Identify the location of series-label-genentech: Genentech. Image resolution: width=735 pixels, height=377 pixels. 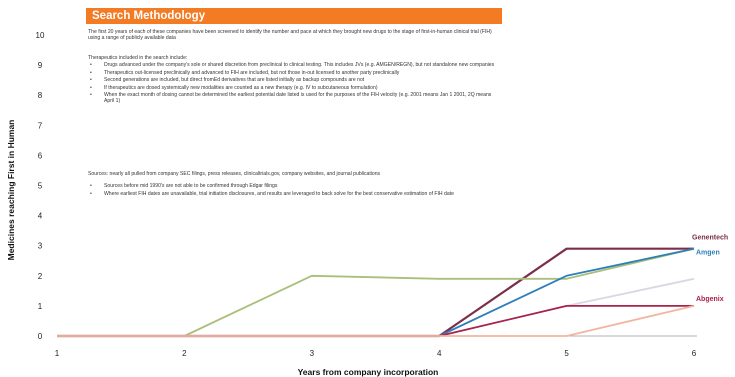
(710, 238).